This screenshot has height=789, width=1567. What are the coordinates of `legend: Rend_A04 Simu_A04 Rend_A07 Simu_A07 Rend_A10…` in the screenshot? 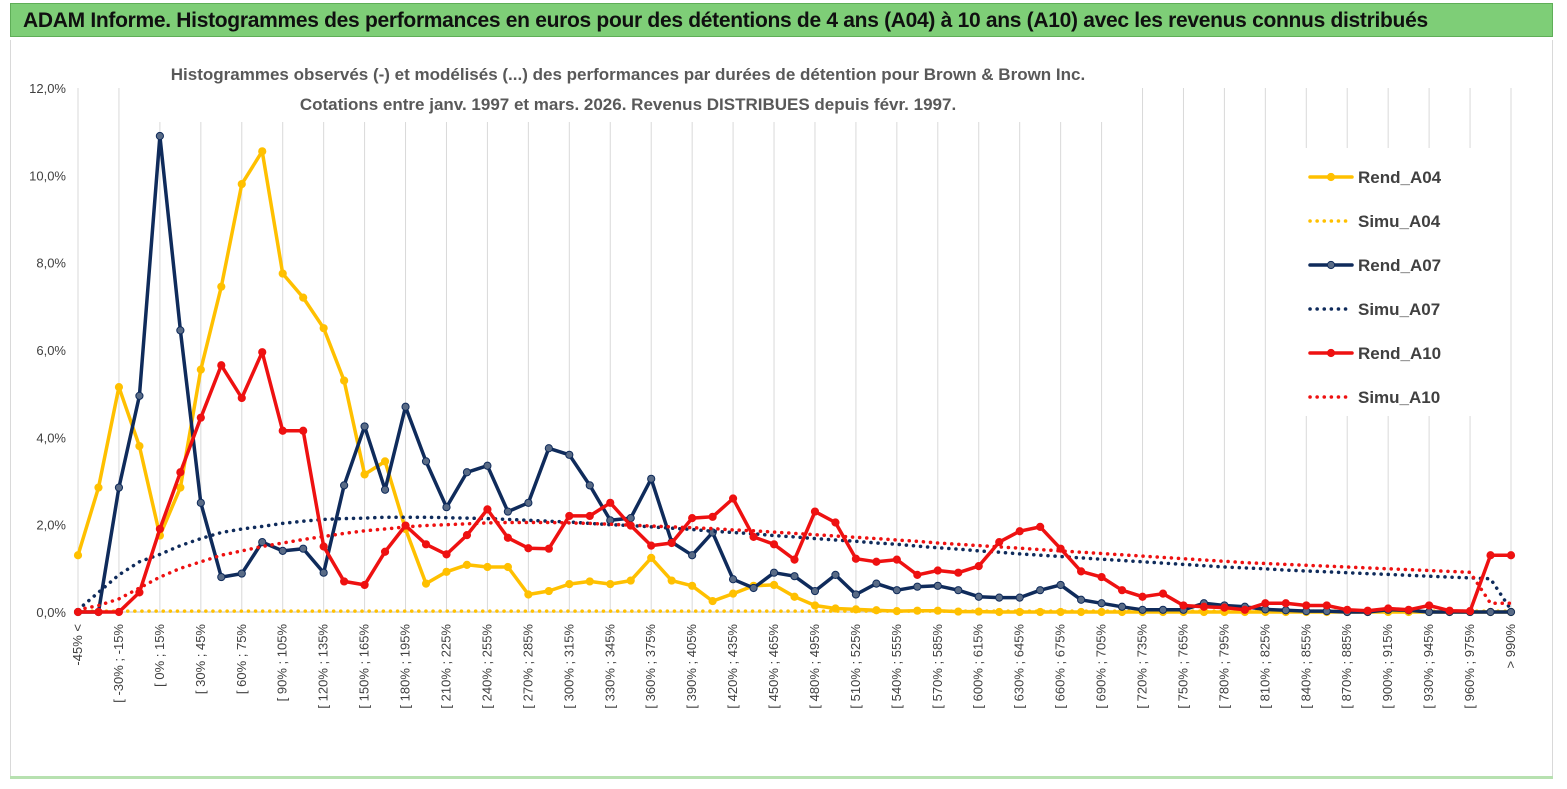 It's located at (1385, 282).